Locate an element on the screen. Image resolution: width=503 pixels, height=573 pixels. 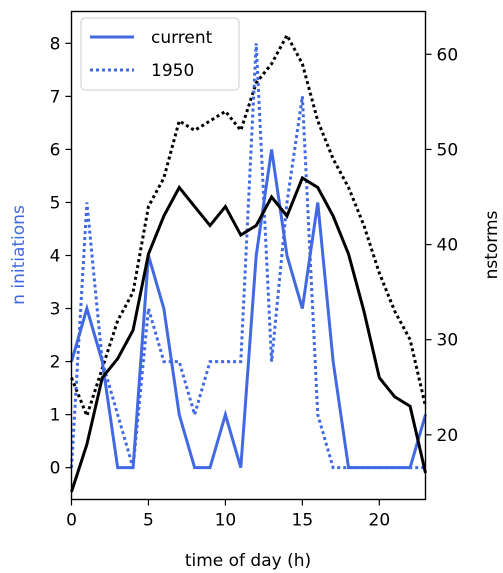
left-y-tick-label: 1 is located at coordinates (55, 416).